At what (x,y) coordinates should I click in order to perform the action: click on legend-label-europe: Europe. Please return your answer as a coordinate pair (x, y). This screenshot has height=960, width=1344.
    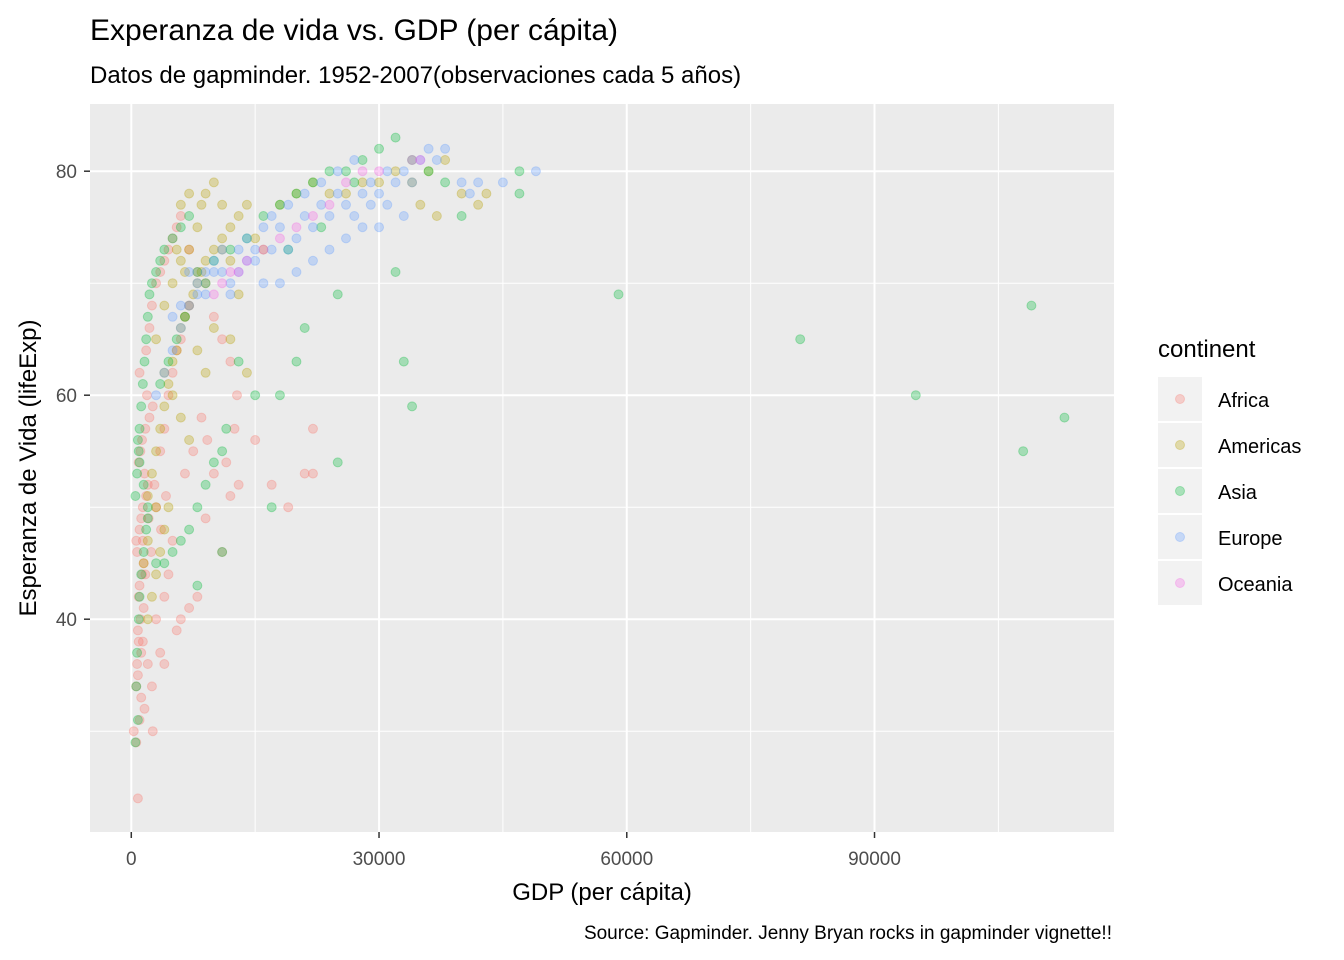
    Looking at the image, I should click on (1250, 539).